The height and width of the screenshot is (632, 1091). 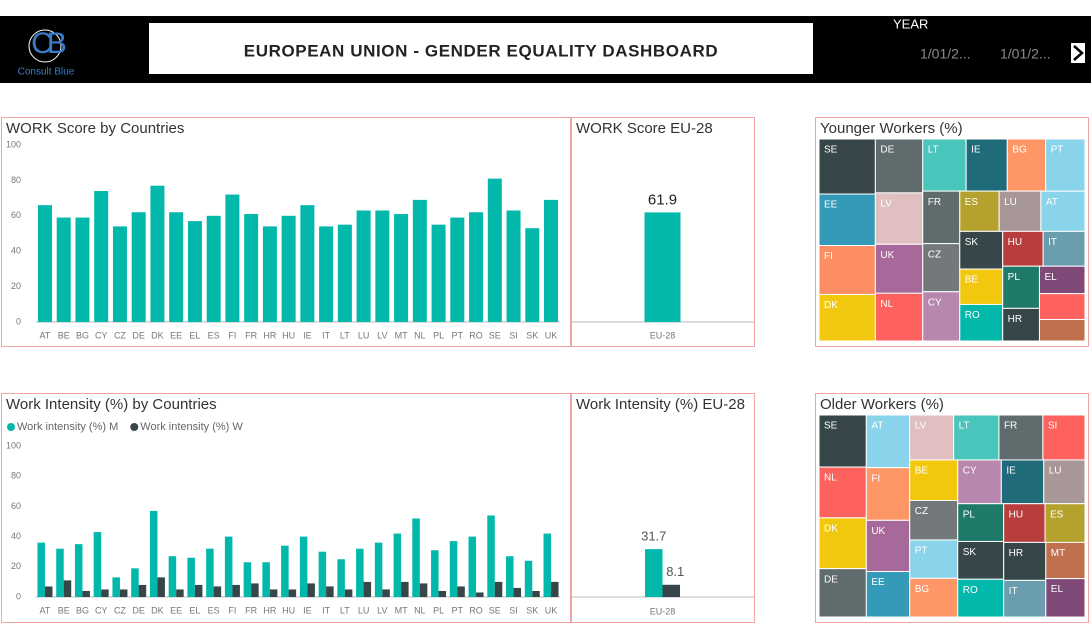 What do you see at coordinates (1057, 514) in the screenshot?
I see `tile-label: ES` at bounding box center [1057, 514].